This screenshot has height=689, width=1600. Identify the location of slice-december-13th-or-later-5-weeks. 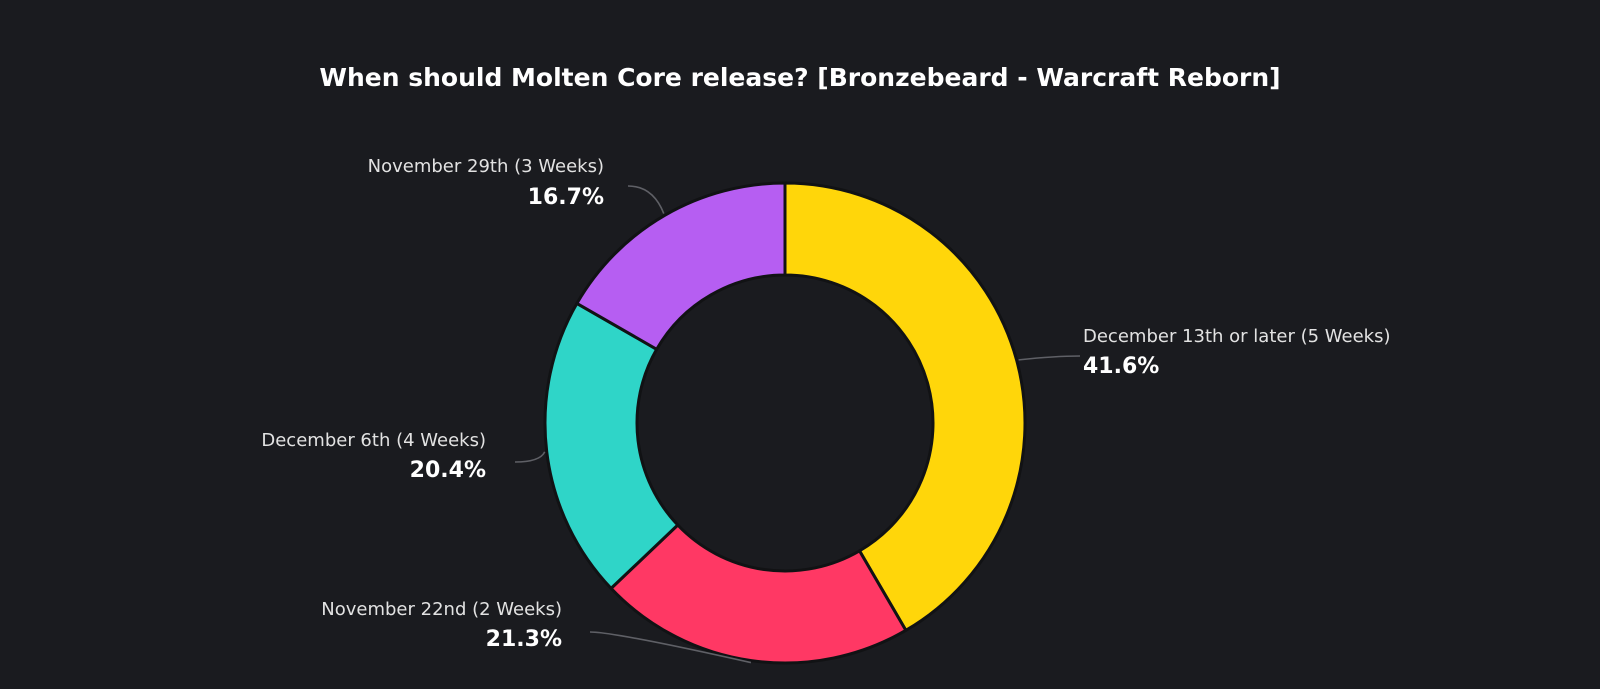
(905, 406).